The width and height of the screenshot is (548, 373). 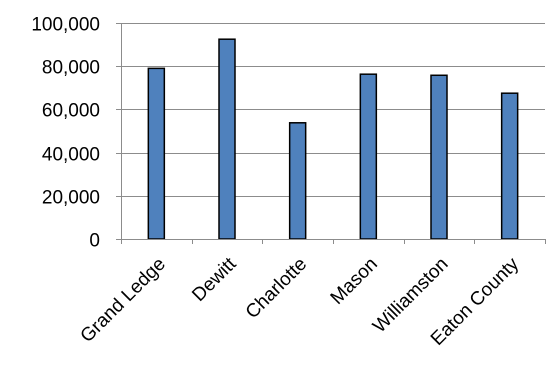 I want to click on y-axis-tick-labels: 0 20,000 40,000 60,000 80,000 100,000, so click(x=65, y=133).